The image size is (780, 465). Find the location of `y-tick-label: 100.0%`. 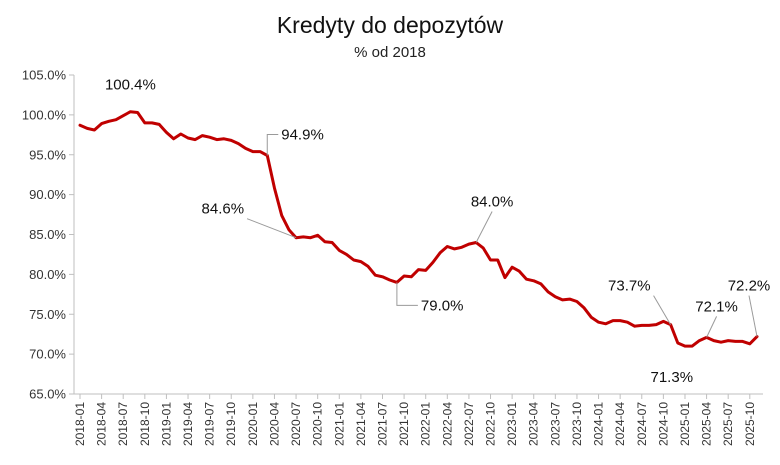

y-tick-label: 100.0% is located at coordinates (44, 114).